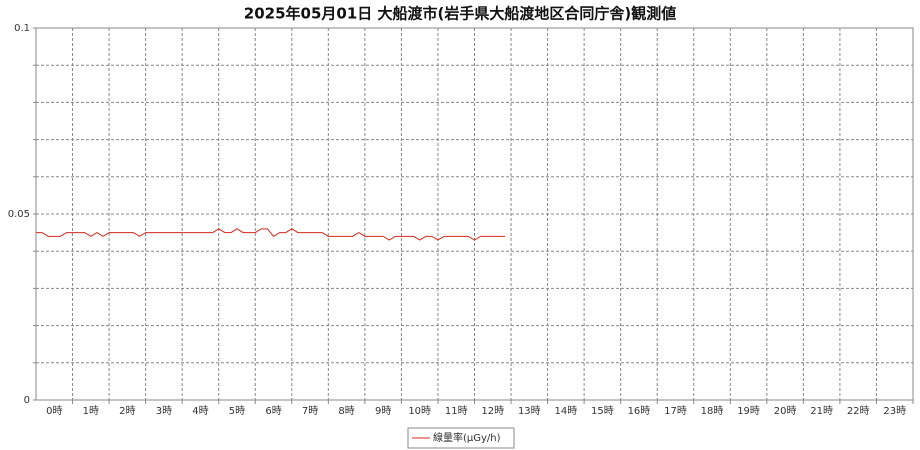 The image size is (920, 450). I want to click on x-tick-label: 7時, so click(310, 411).